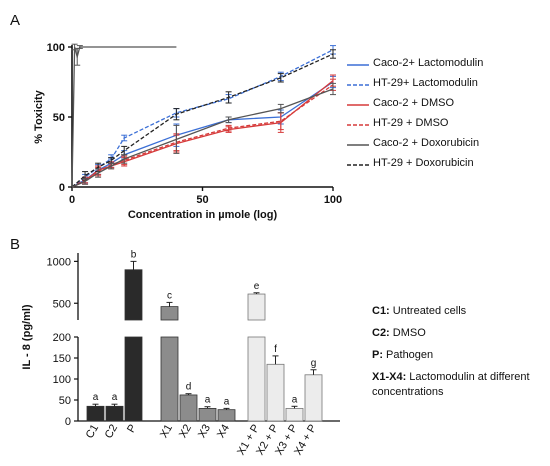 This screenshot has width=550, height=466. What do you see at coordinates (413, 103) in the screenshot?
I see `legend-entry-label: Caco-2 + DMSO` at bounding box center [413, 103].